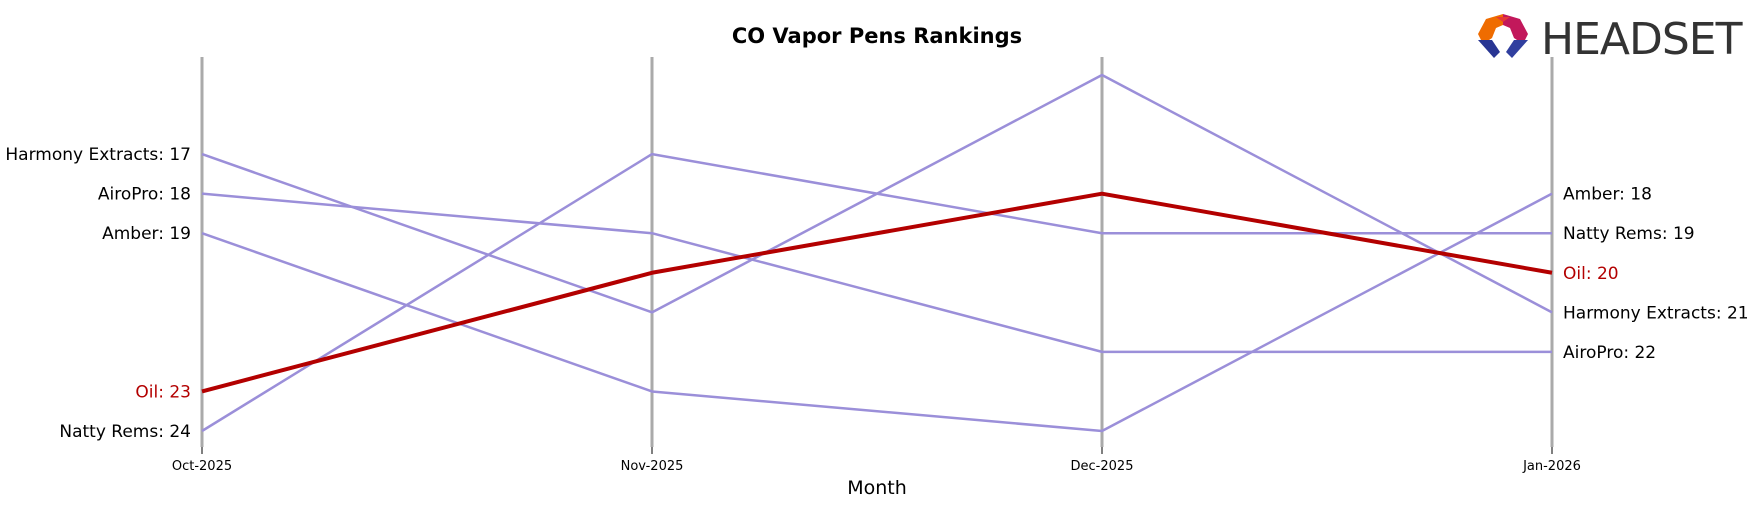 The image size is (1752, 511). What do you see at coordinates (1102, 466) in the screenshot?
I see `x-tick-label: Dec-2025` at bounding box center [1102, 466].